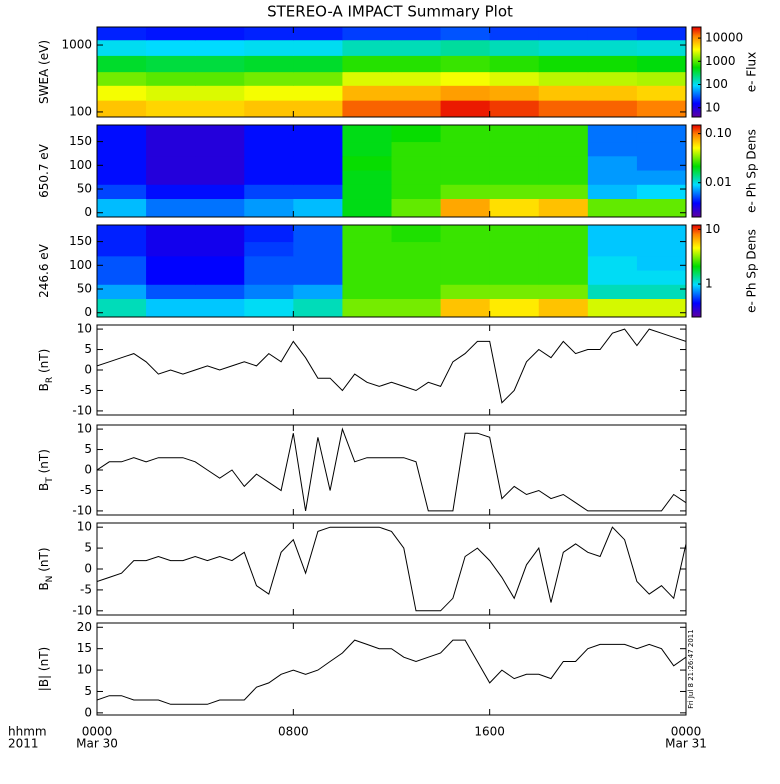 The image size is (780, 784). What do you see at coordinates (88, 212) in the screenshot?
I see `y-tick-label: 0` at bounding box center [88, 212].